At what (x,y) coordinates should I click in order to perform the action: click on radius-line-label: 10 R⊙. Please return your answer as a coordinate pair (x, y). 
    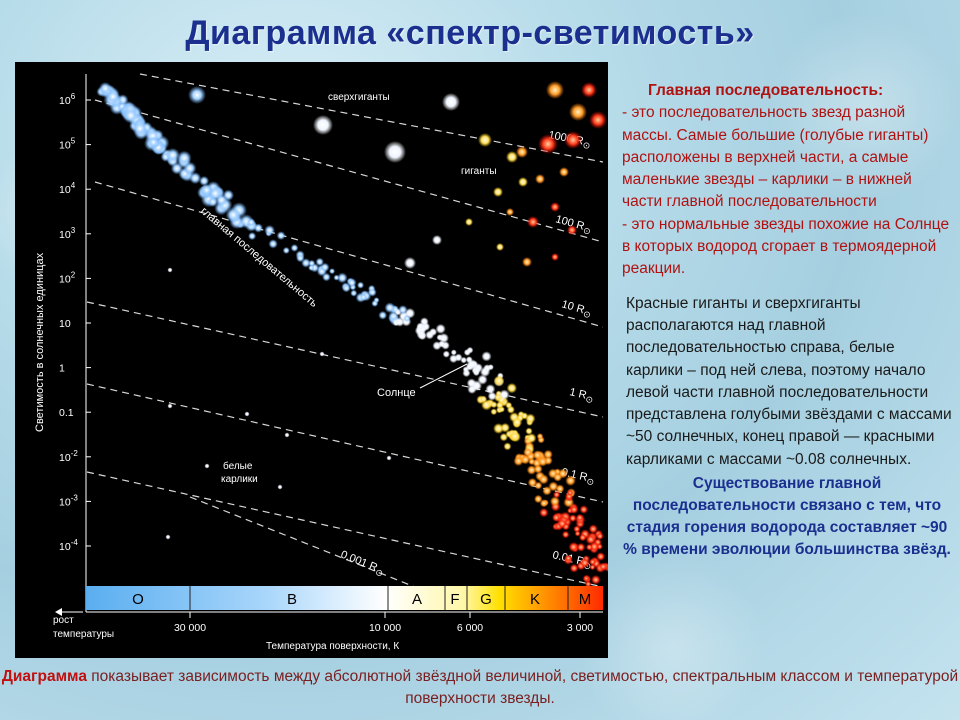
    Looking at the image, I should click on (576, 309).